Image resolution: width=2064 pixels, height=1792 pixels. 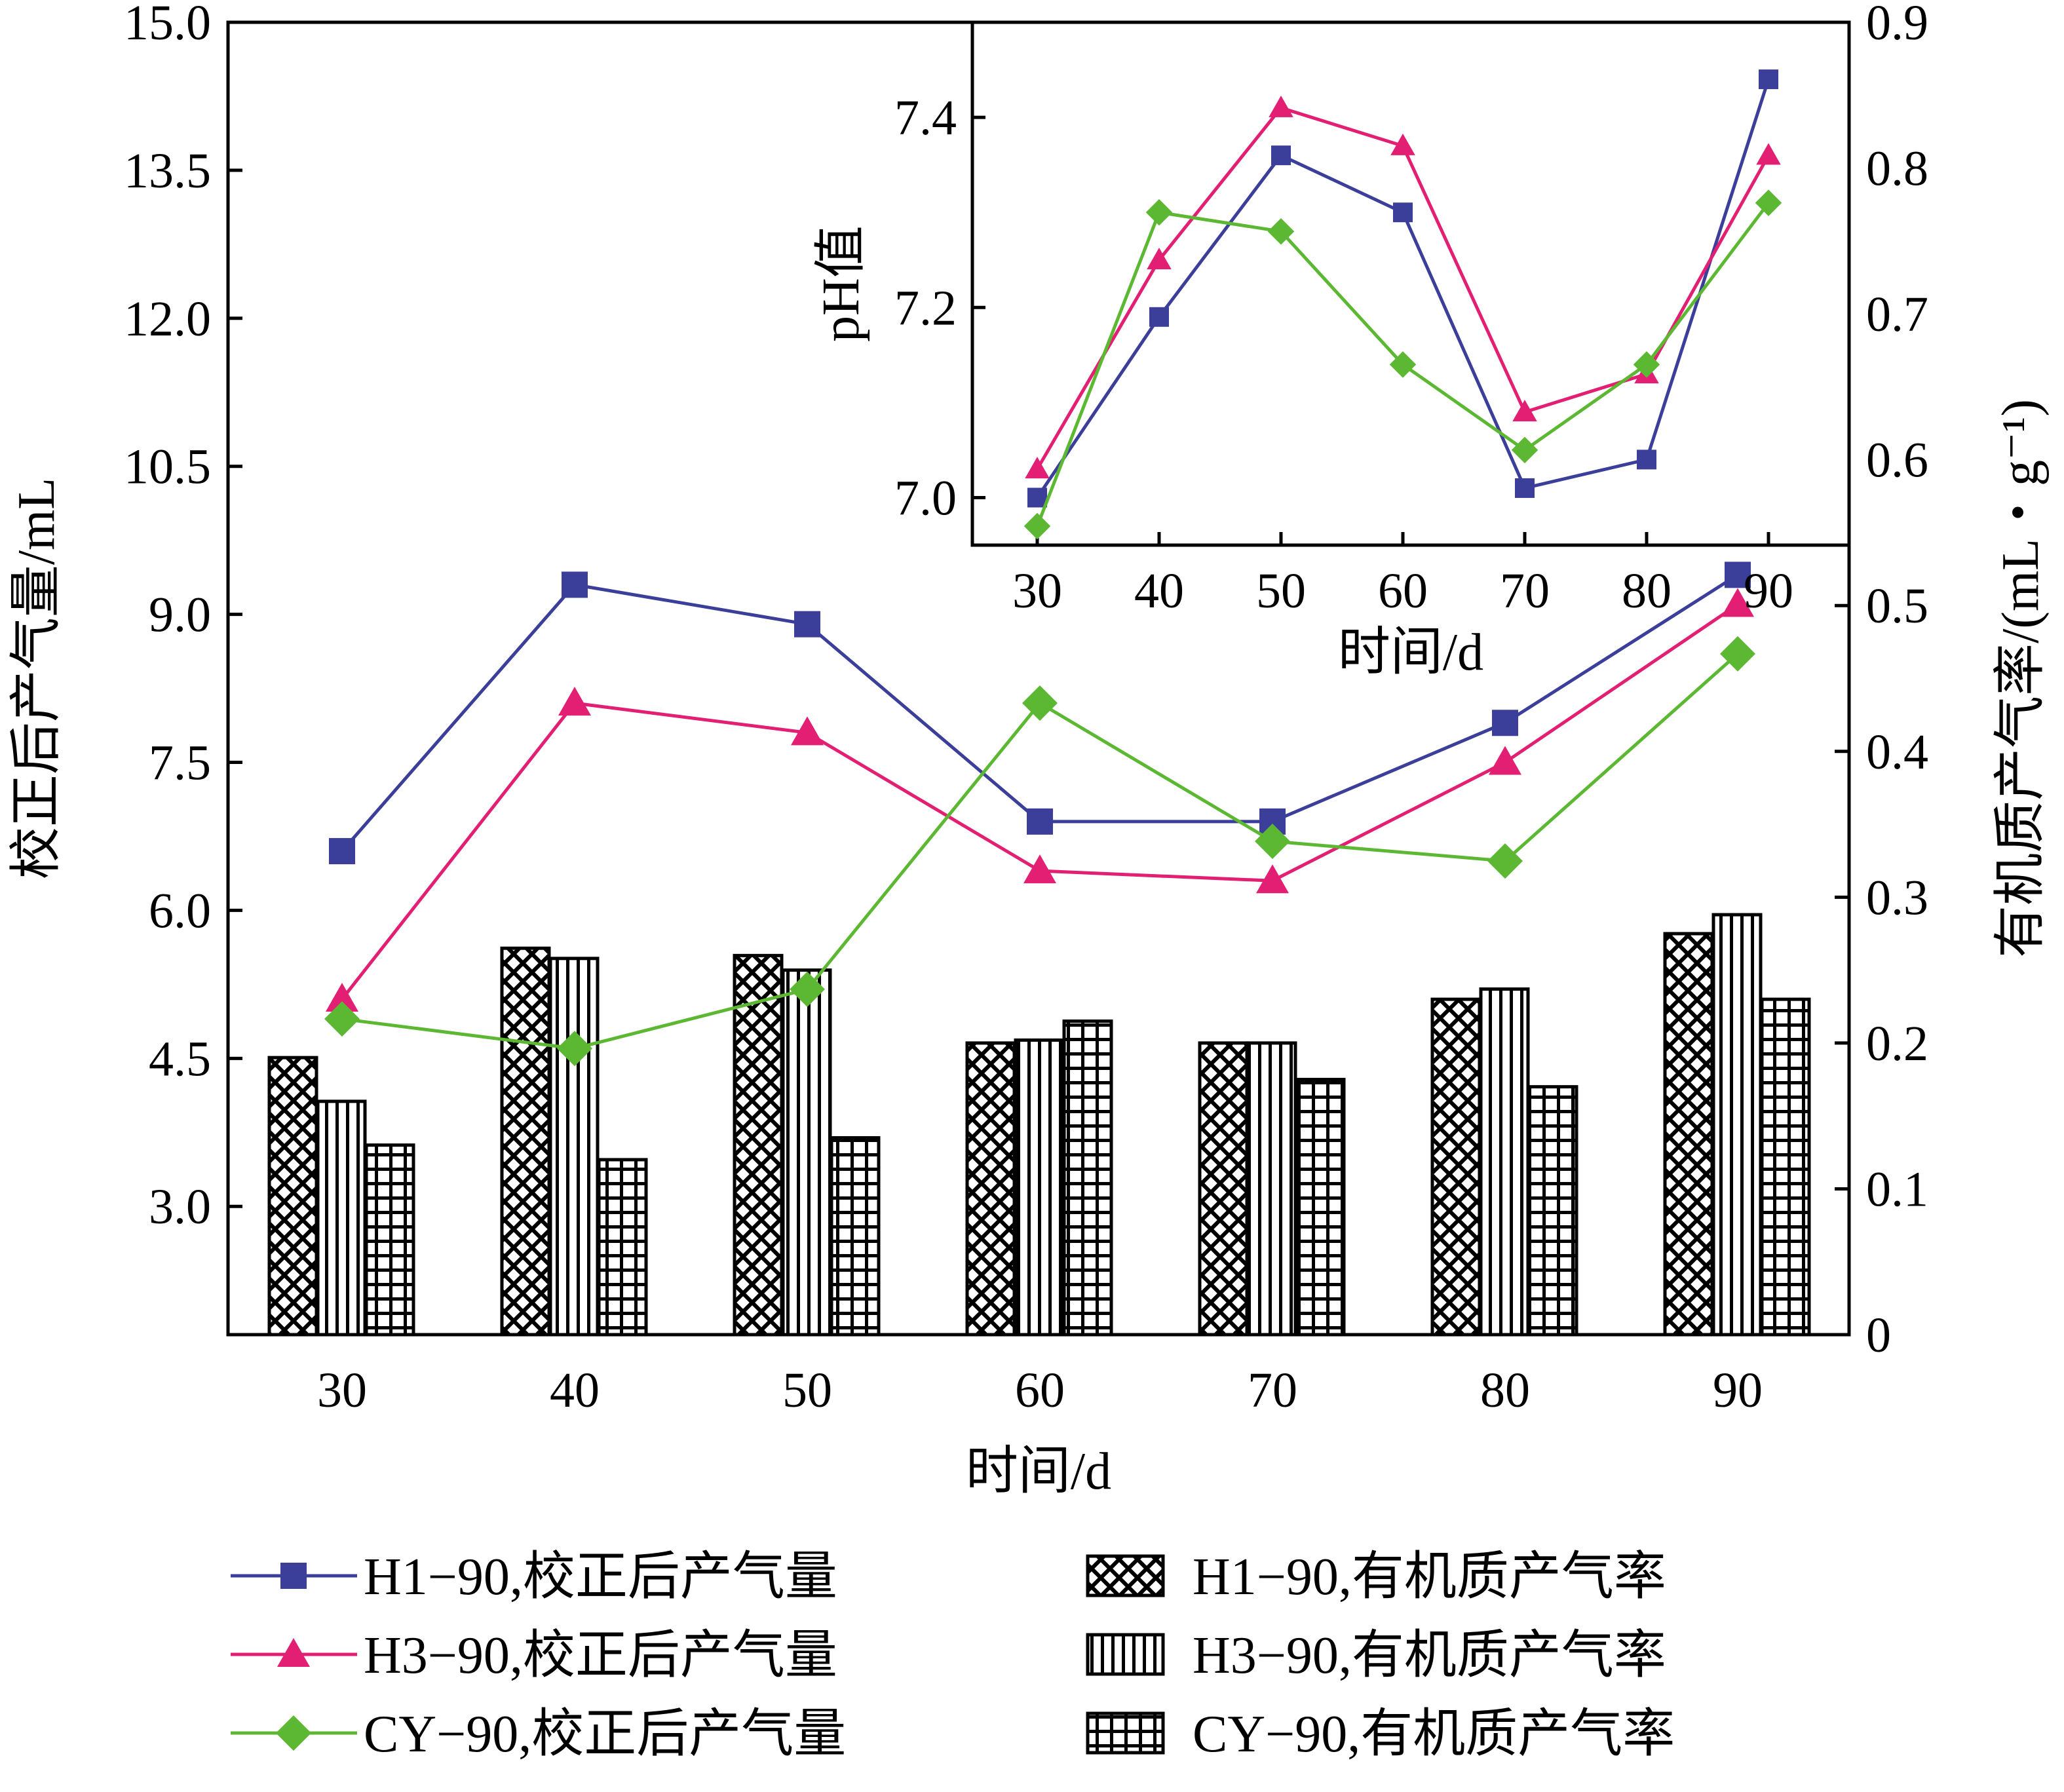 I want to click on x-tick-label: 60, so click(x=1040, y=1390).